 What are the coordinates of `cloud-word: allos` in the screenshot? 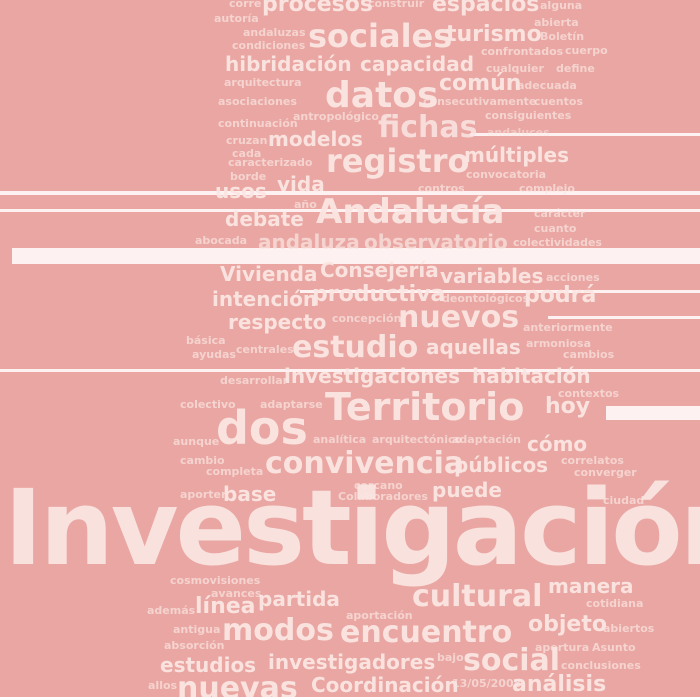 It's located at (163, 685).